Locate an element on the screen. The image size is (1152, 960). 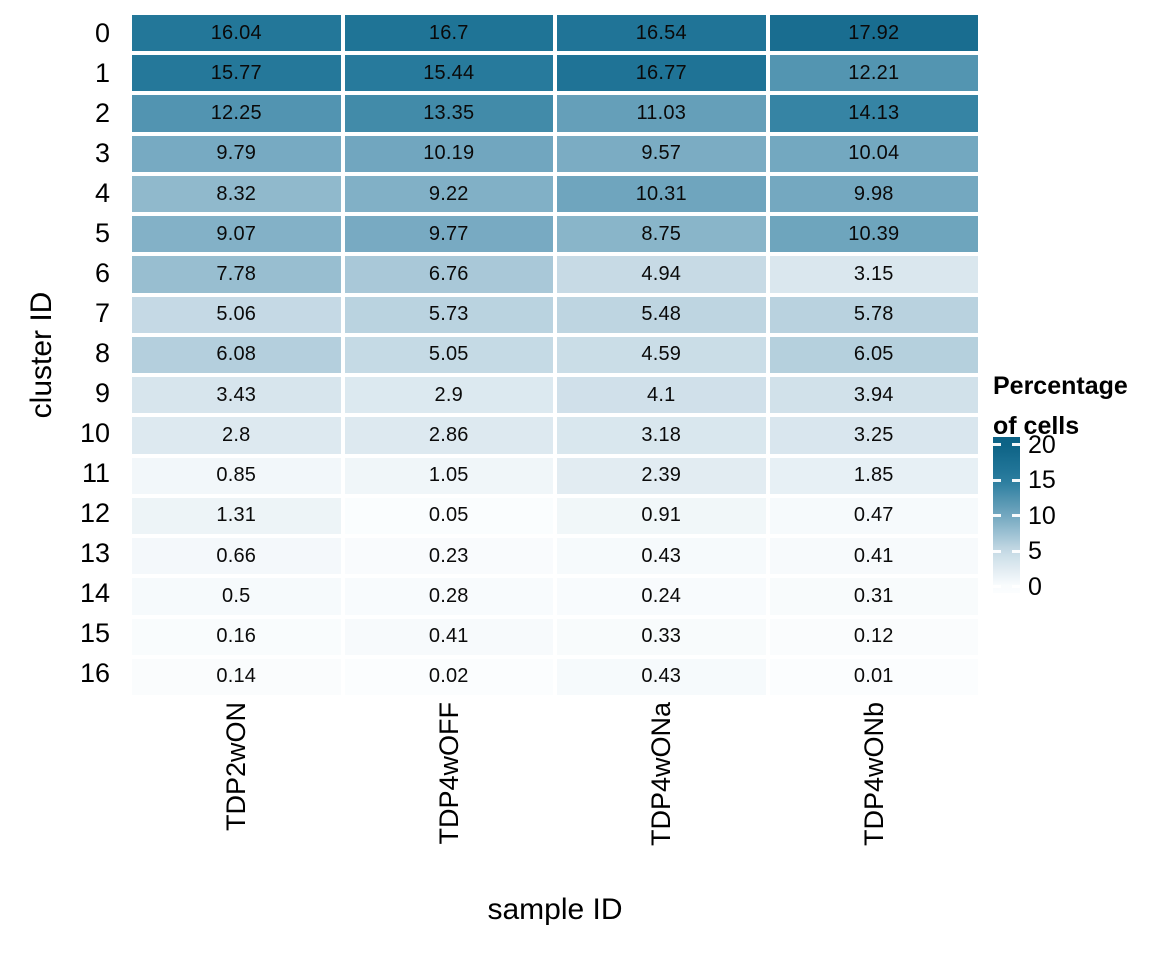
heatmap-cell: 5.06 is located at coordinates (236, 314).